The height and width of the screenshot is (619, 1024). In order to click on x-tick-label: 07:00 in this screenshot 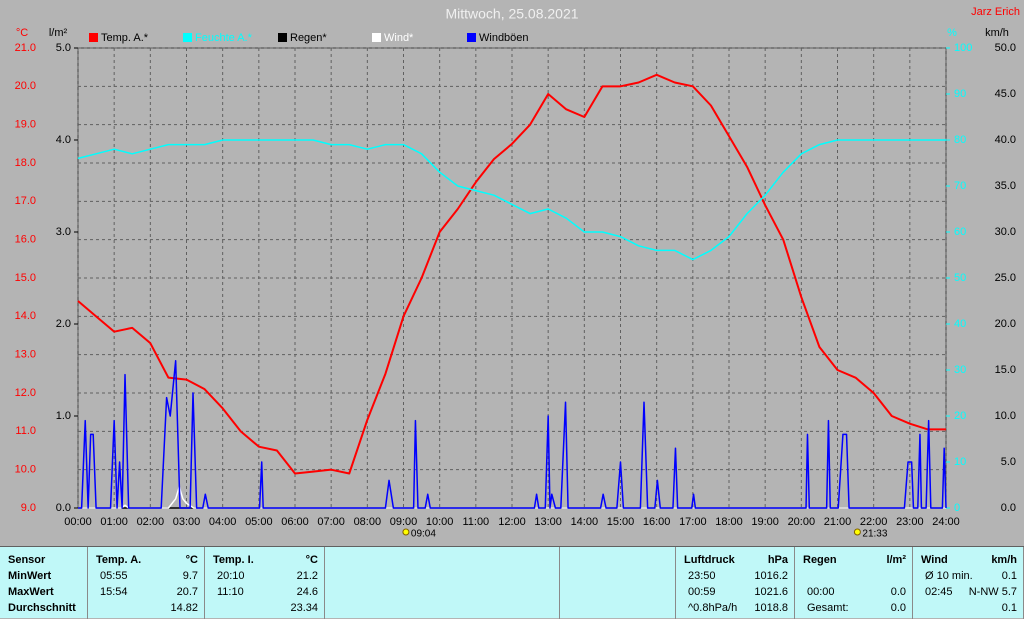, I will do `click(331, 522)`.